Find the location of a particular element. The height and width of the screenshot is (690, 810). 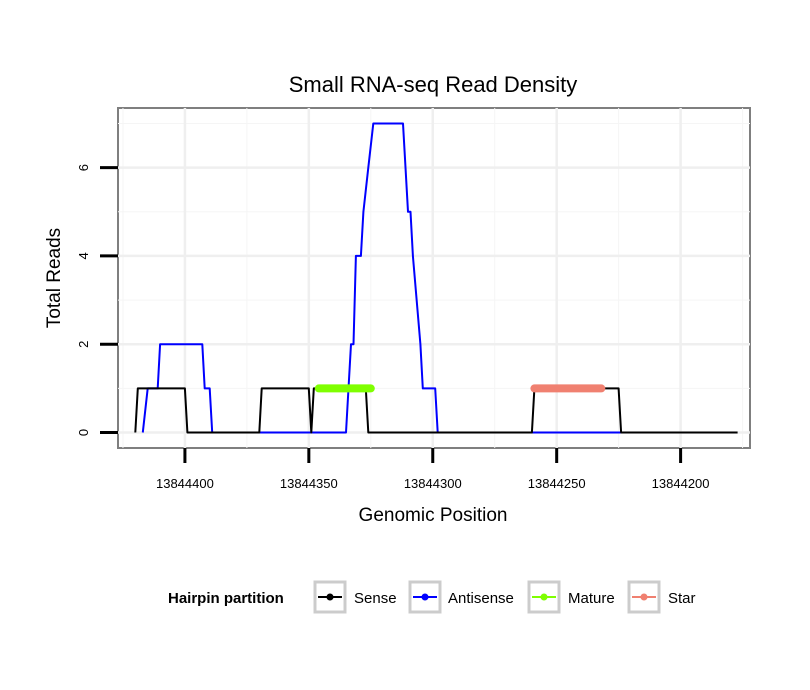

legend-point-antisense is located at coordinates (425, 597).